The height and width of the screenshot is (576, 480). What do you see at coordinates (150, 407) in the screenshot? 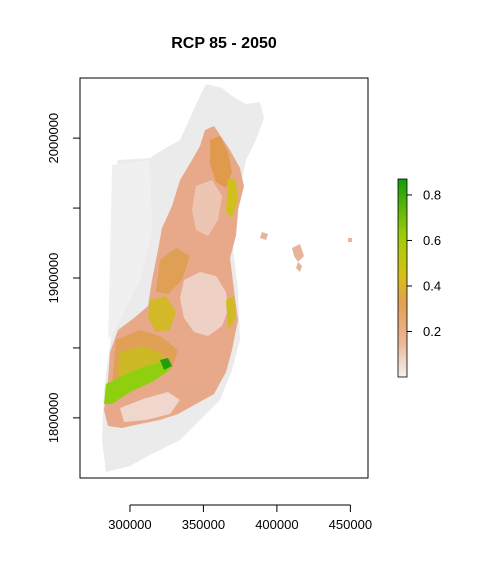
I see `light-patch-southwest` at bounding box center [150, 407].